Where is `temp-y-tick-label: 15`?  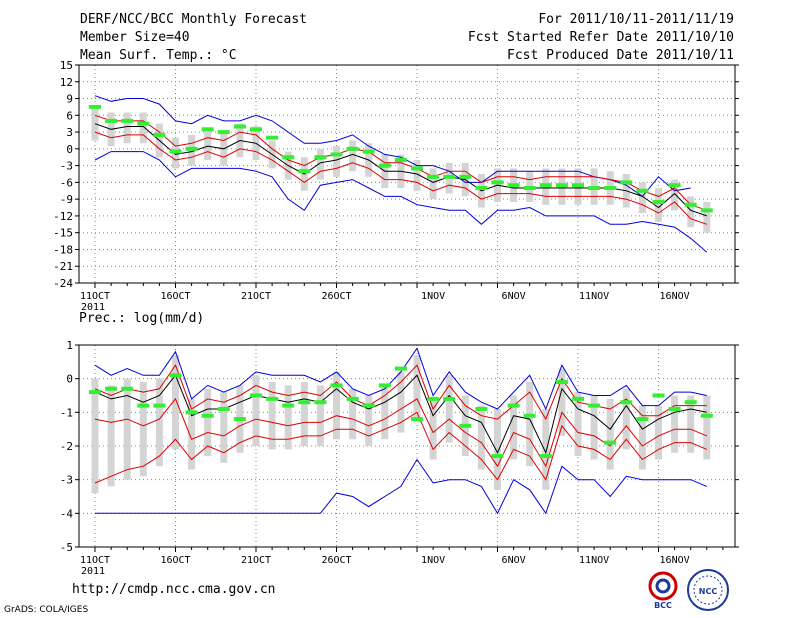
temp-y-tick-label: 15 is located at coordinates (66, 65).